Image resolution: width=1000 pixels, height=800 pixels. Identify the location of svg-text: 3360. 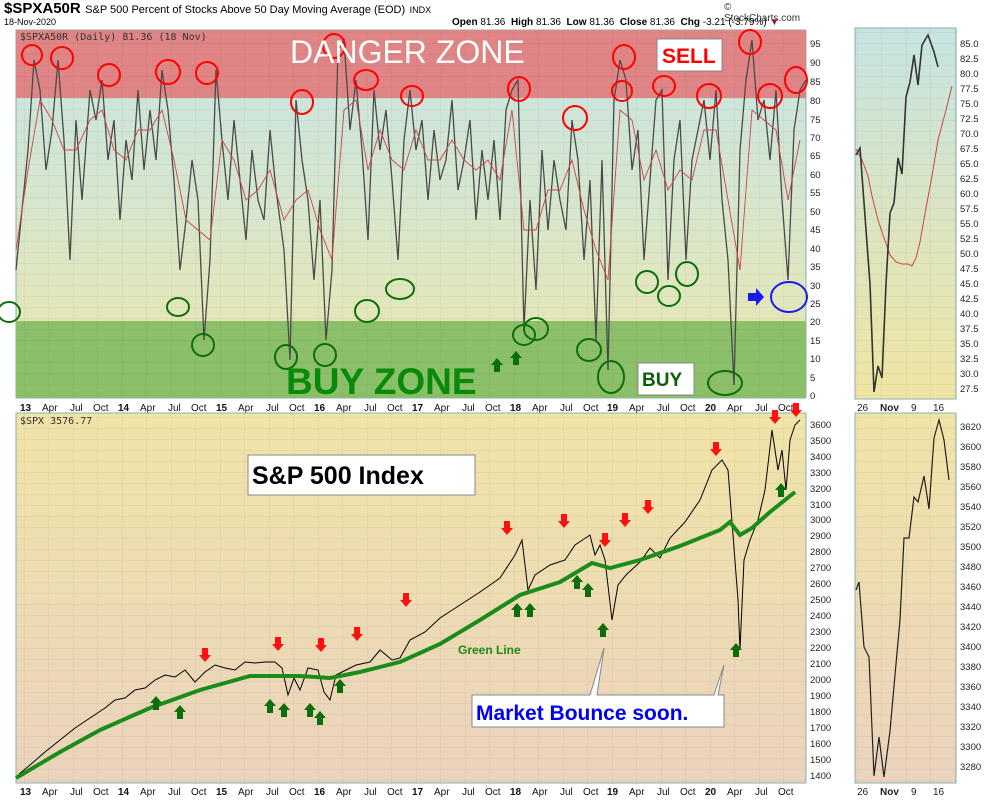
(970, 687).